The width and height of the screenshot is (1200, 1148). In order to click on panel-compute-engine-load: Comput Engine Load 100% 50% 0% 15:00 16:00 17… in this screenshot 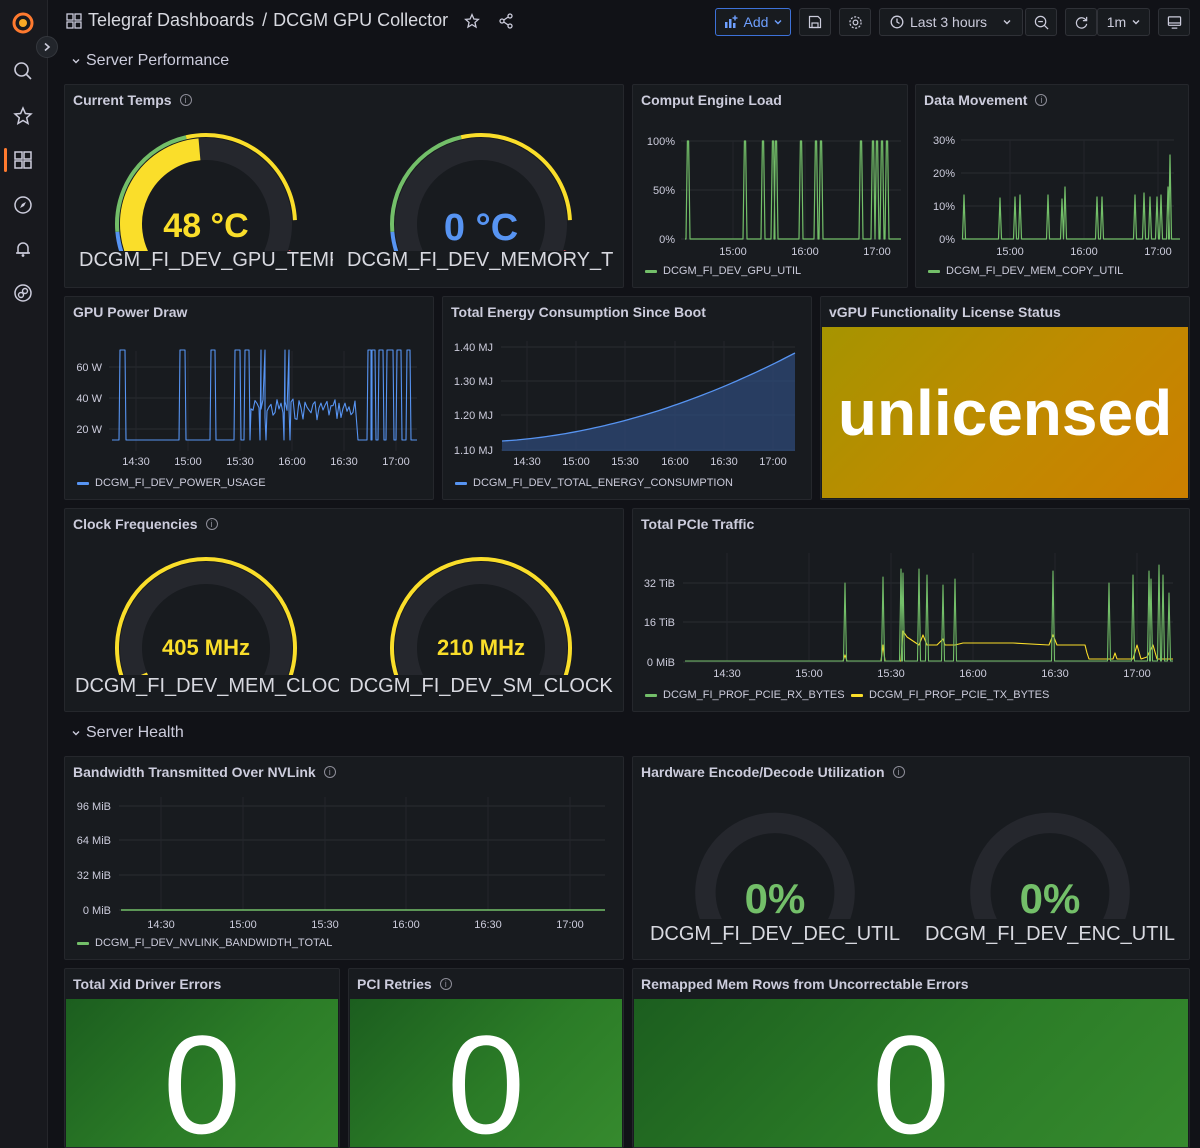, I will do `click(770, 186)`.